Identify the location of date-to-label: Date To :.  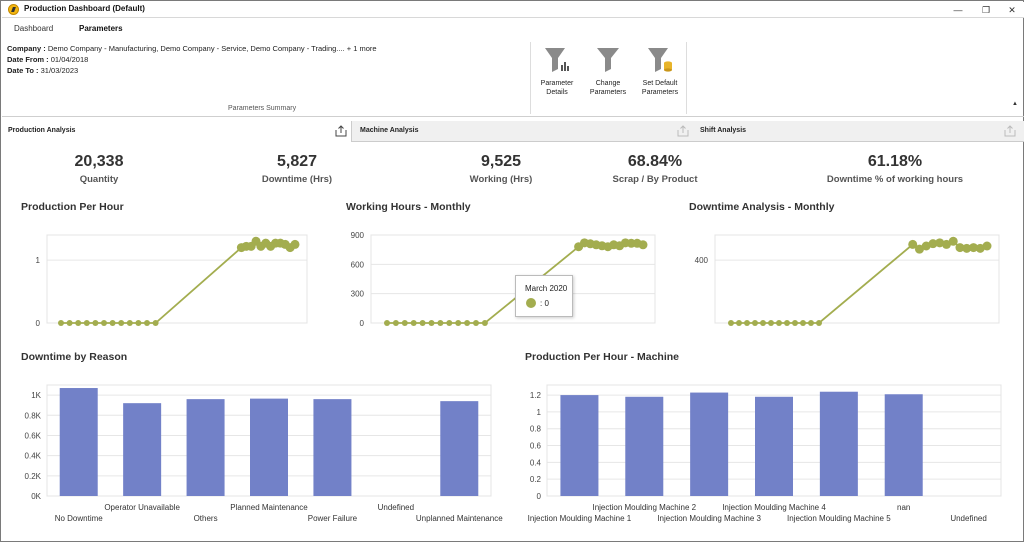
(23, 70).